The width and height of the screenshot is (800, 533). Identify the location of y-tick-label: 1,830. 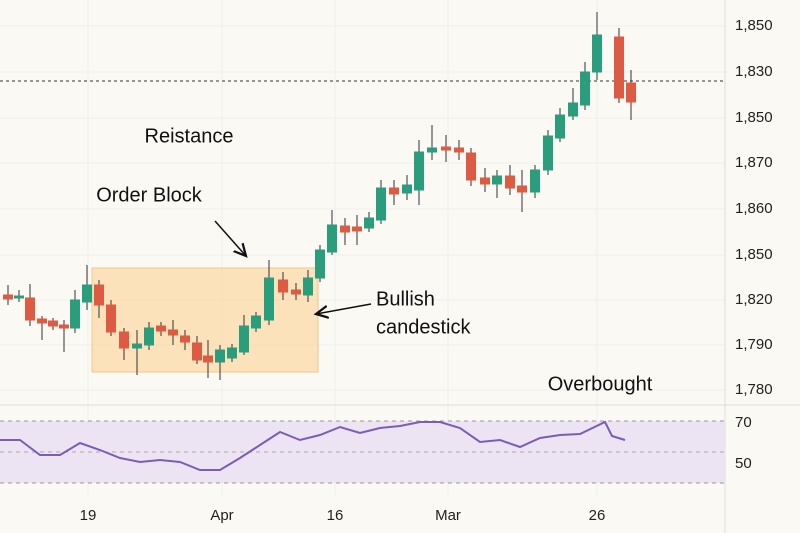
(754, 71).